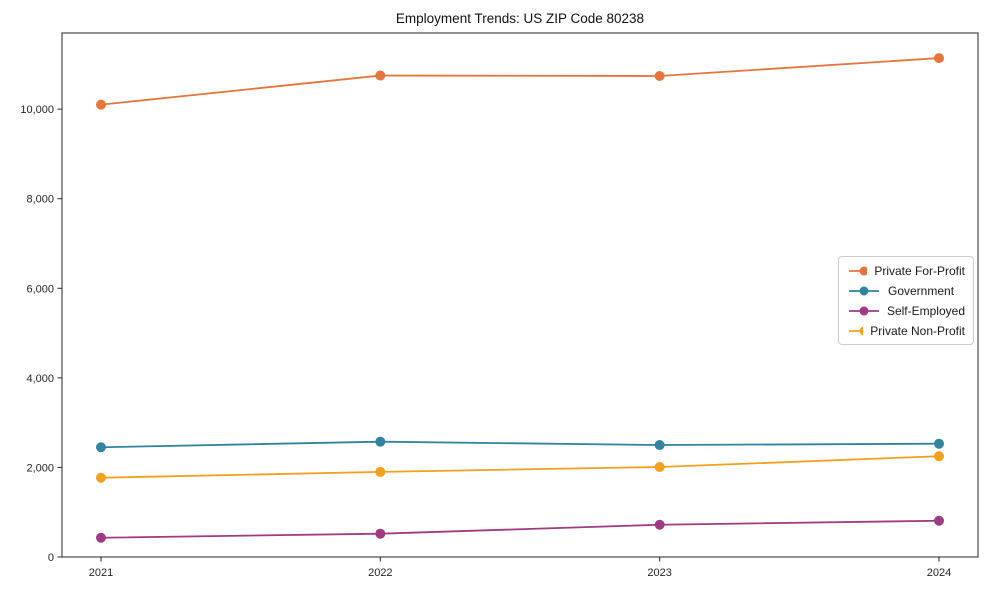  I want to click on legend-label: Self-Employed, so click(925, 310).